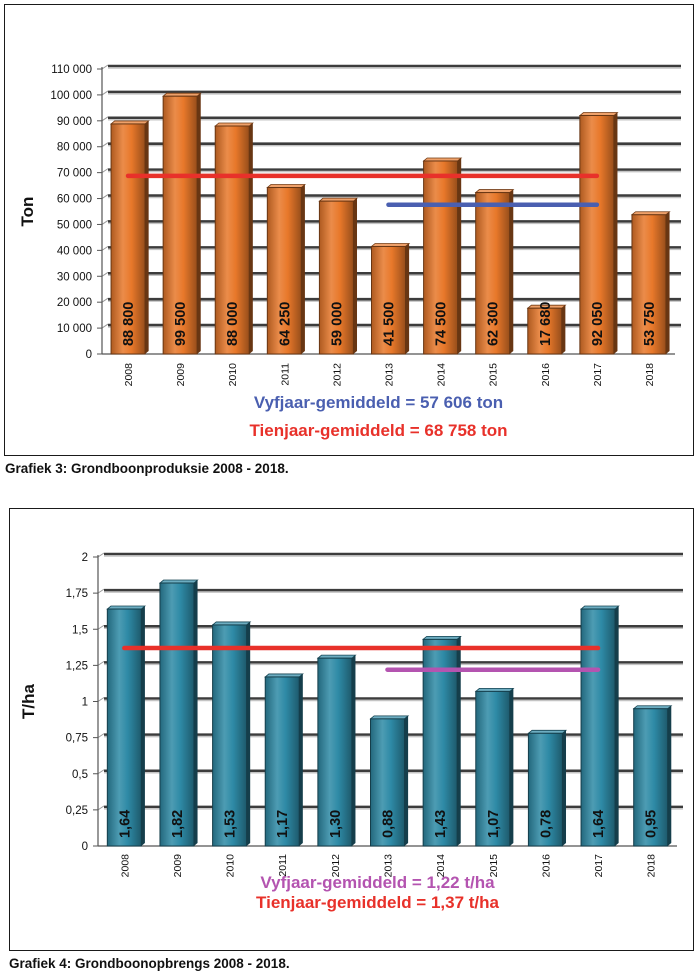 The image size is (700, 980). I want to click on x-tick-label: 2013, so click(389, 866).